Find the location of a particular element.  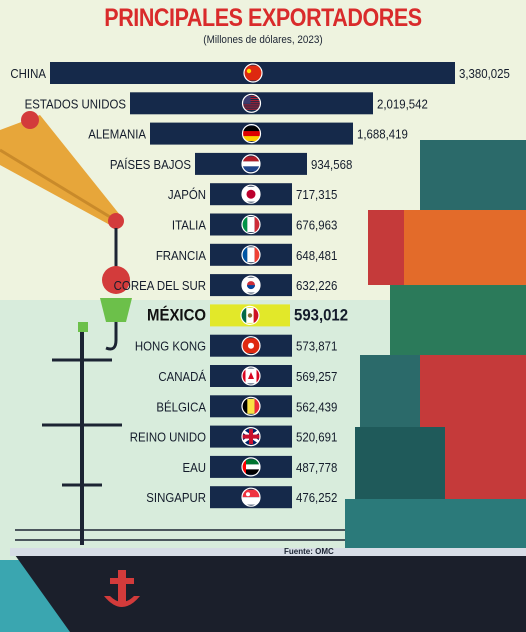

anchor-icon is located at coordinates (122, 588).